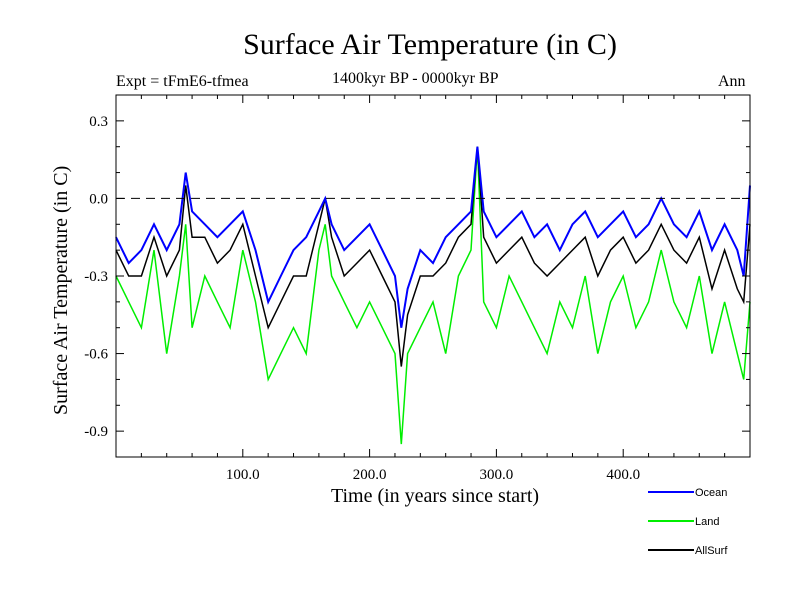 The height and width of the screenshot is (600, 800). Describe the element at coordinates (707, 522) in the screenshot. I see `legend-label-land: Land` at that location.